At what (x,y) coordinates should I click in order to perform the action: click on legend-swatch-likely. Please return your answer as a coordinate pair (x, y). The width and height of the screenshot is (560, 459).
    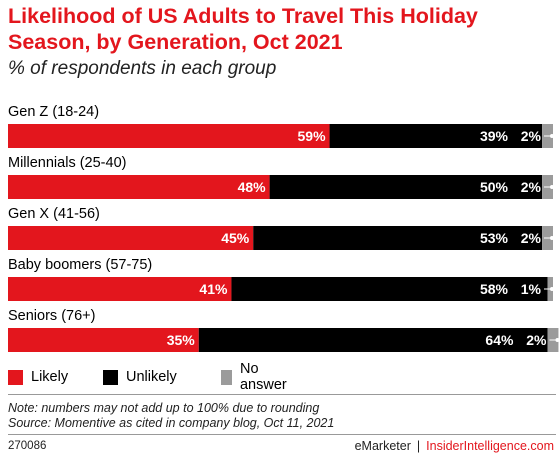
    Looking at the image, I should click on (15, 377).